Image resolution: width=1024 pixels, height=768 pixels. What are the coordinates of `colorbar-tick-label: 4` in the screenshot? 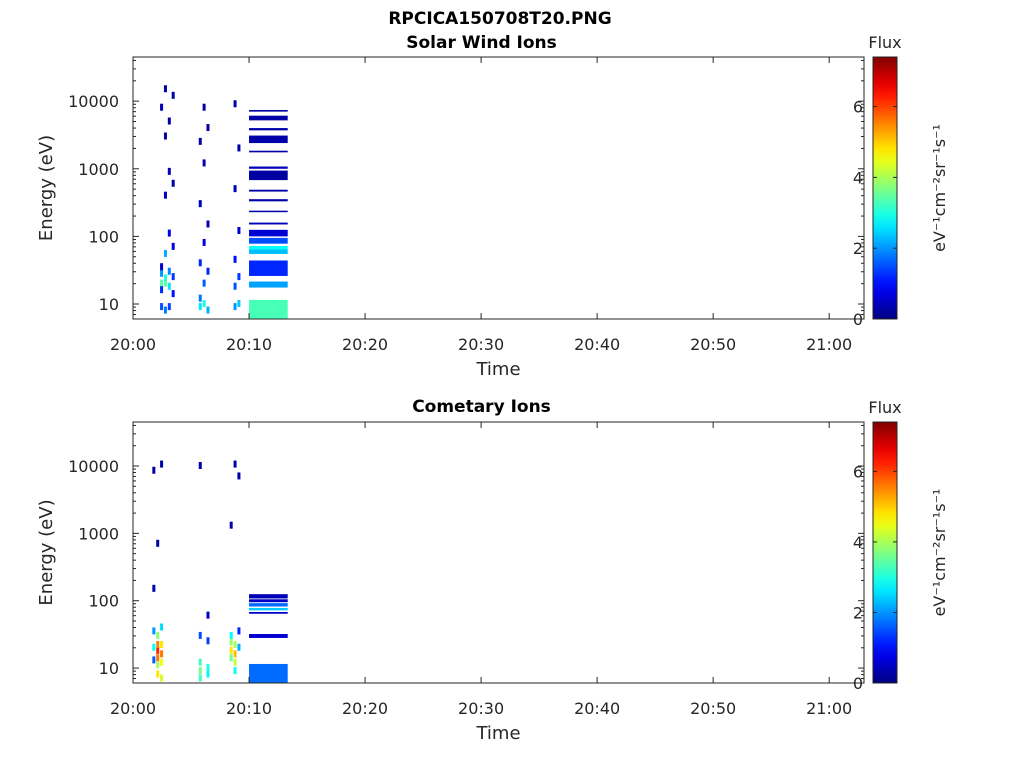 It's located at (858, 177).